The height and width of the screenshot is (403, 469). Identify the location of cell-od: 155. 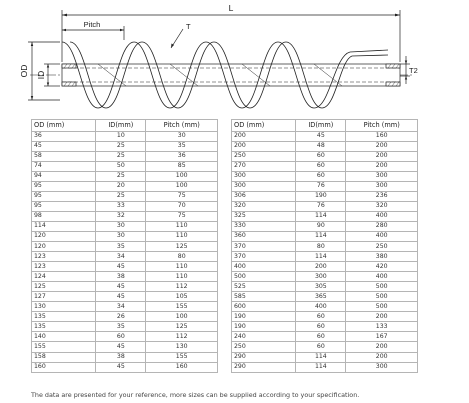
(63, 347).